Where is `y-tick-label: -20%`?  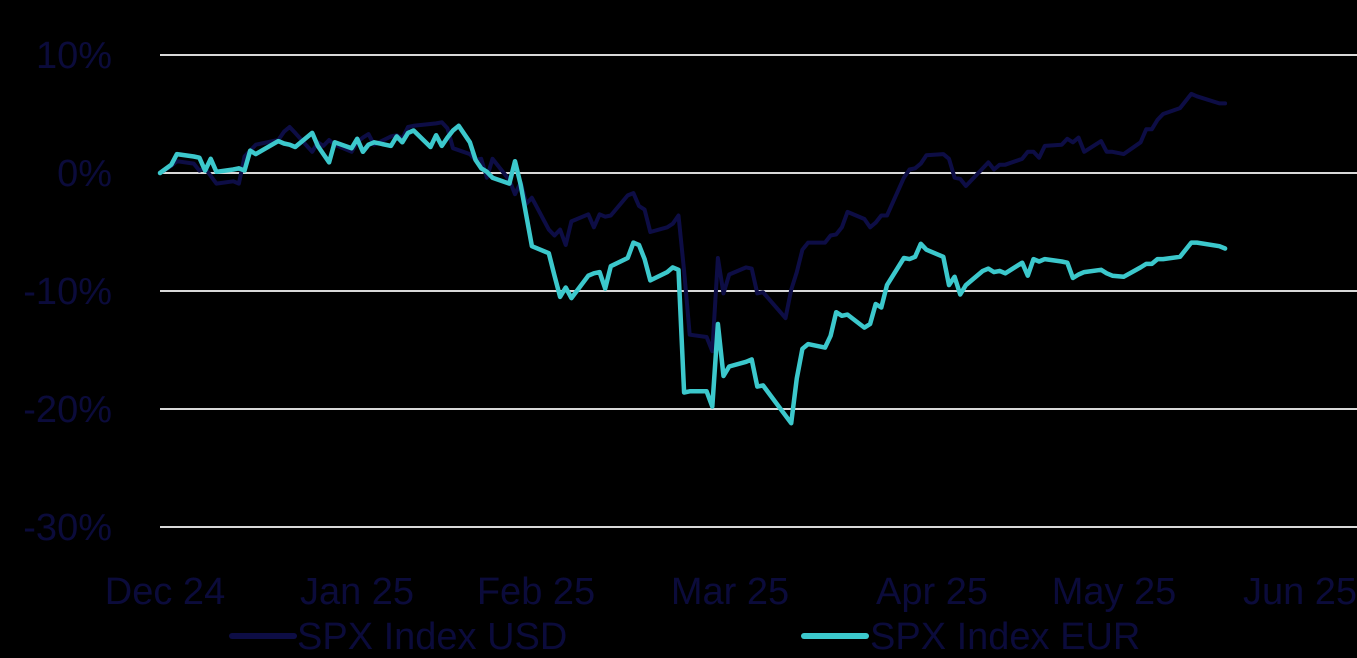 y-tick-label: -20% is located at coordinates (67, 410).